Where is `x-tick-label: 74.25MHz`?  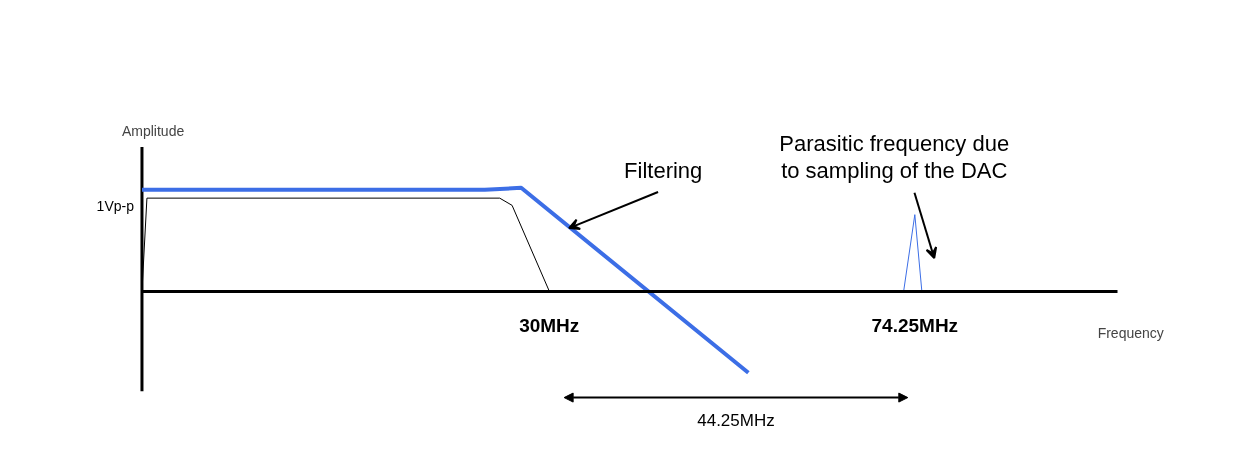
x-tick-label: 74.25MHz is located at coordinates (915, 326).